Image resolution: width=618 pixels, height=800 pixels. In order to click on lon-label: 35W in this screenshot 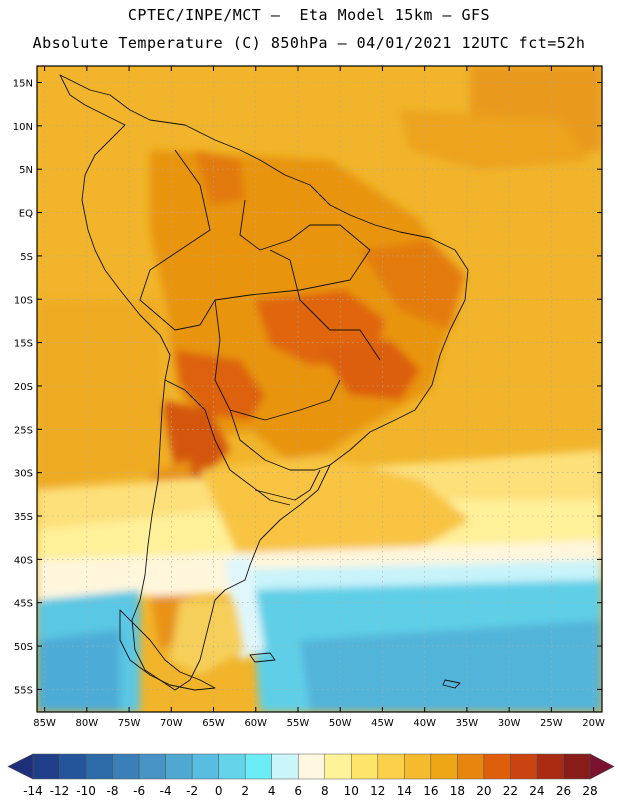, I will do `click(467, 723)`.